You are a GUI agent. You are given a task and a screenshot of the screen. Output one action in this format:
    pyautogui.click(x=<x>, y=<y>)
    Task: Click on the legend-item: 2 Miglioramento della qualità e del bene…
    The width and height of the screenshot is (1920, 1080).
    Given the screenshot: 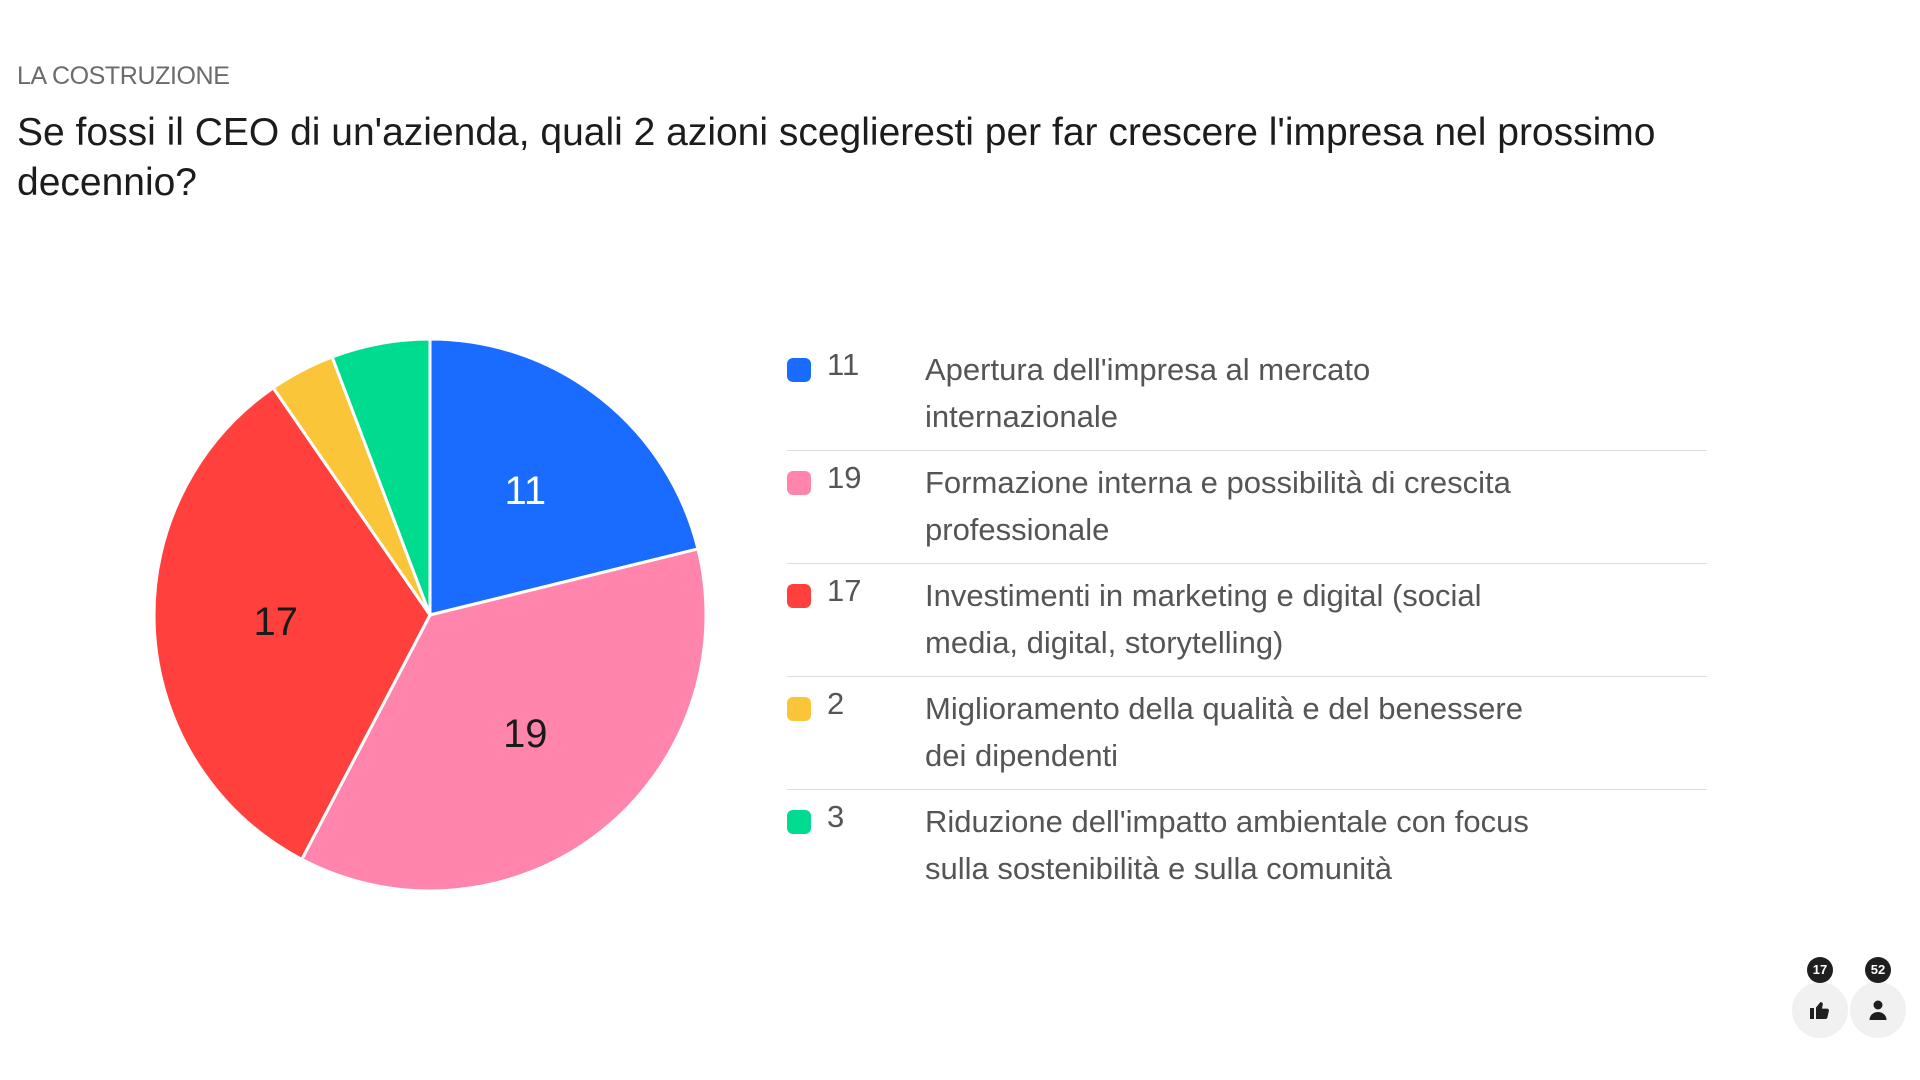 What is the action you would take?
    pyautogui.click(x=1247, y=733)
    